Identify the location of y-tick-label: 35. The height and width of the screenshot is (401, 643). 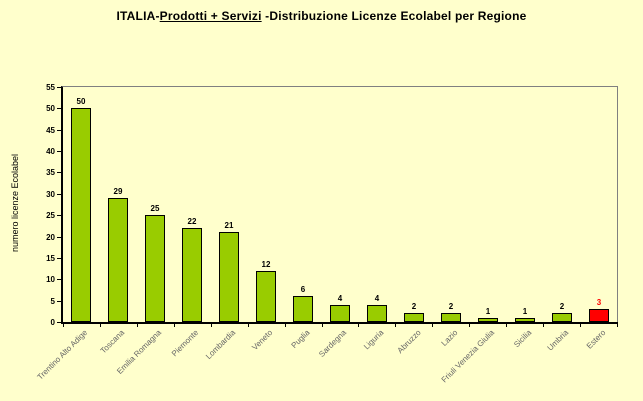
(50, 172).